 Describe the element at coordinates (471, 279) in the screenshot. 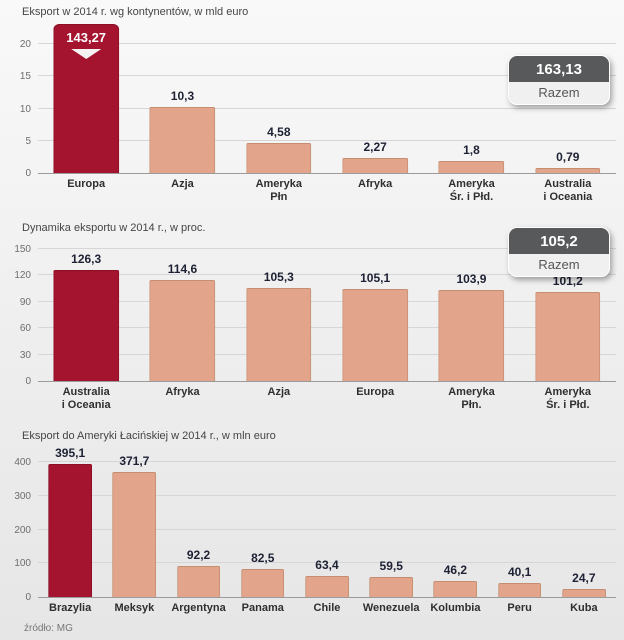

I see `value-label: 103,9` at that location.